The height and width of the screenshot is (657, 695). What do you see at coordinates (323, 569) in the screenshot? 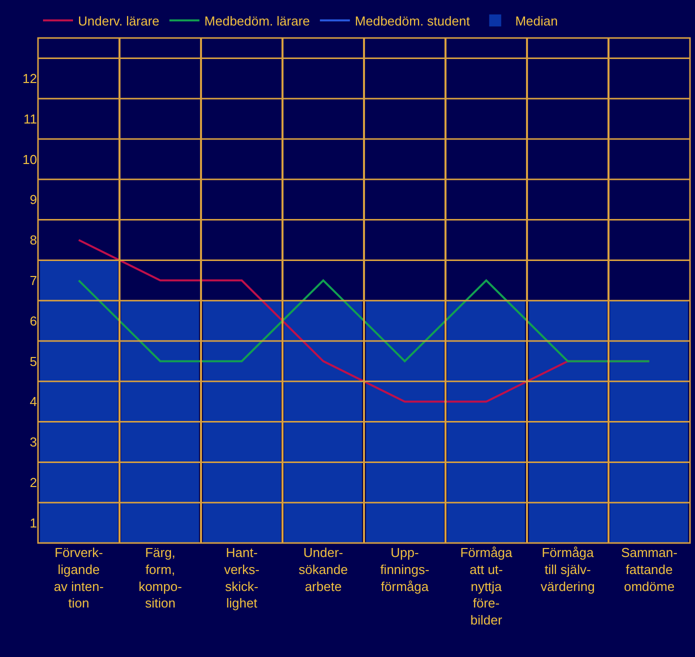
I see `x-tick-label: Under- sökande arbete` at bounding box center [323, 569].